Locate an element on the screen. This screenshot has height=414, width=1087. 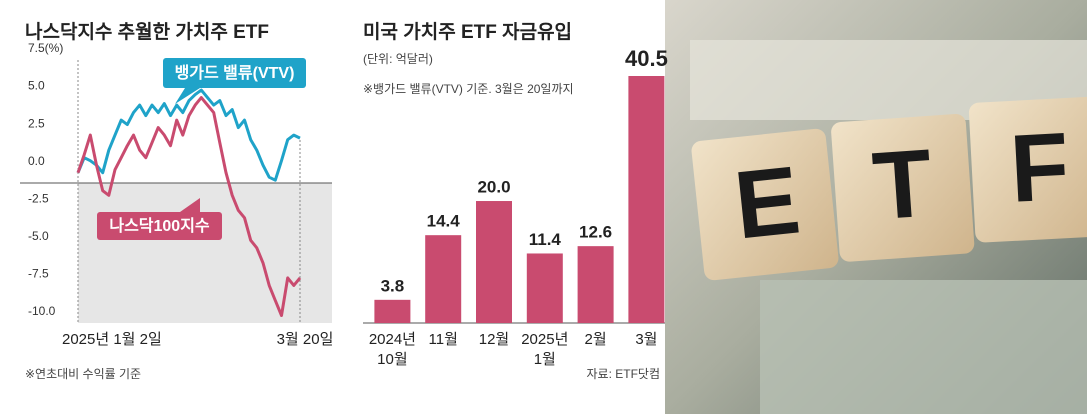
y-tick-label: -2.5 is located at coordinates (38, 198).